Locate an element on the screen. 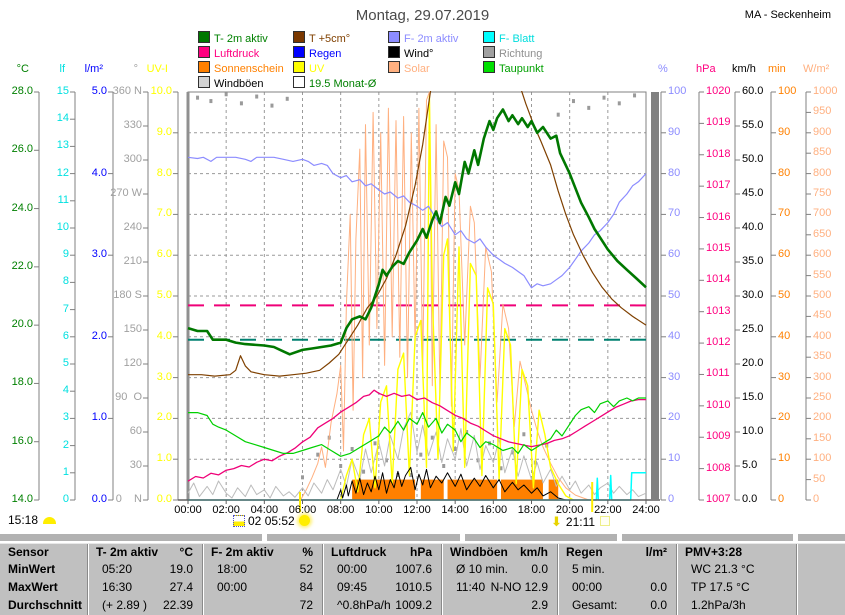 The width and height of the screenshot is (845, 615). legend-label: Sonnenschein is located at coordinates (249, 69).